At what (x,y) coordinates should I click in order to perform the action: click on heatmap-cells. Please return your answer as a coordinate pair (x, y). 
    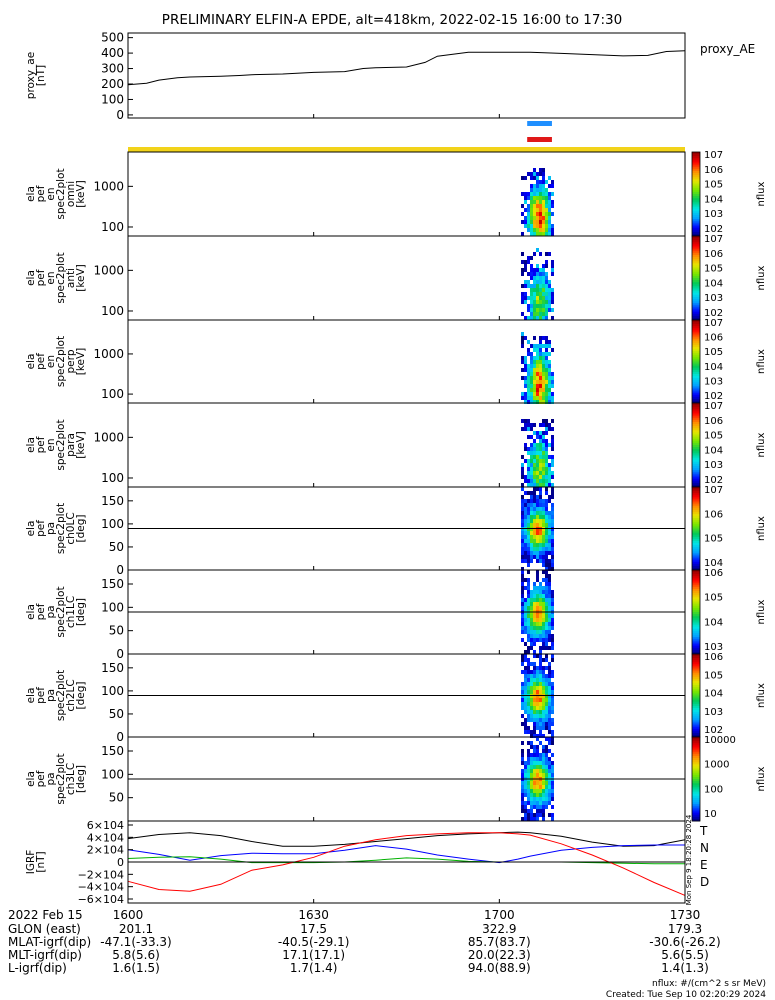
    Looking at the image, I should click on (537, 368).